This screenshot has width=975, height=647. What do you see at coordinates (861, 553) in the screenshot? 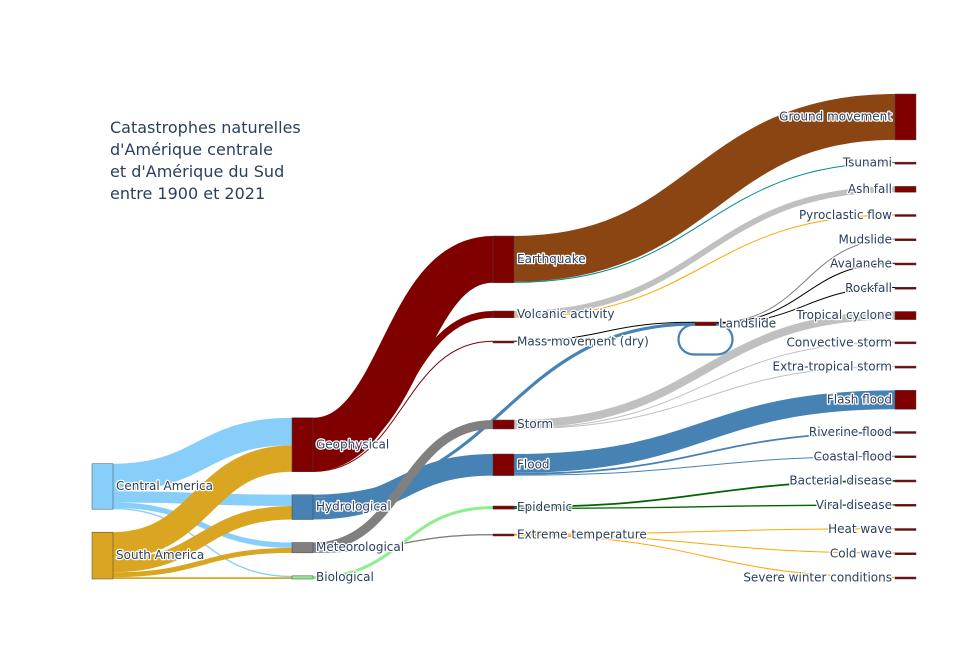
I see `sankey-node-label: Cold wave` at bounding box center [861, 553].